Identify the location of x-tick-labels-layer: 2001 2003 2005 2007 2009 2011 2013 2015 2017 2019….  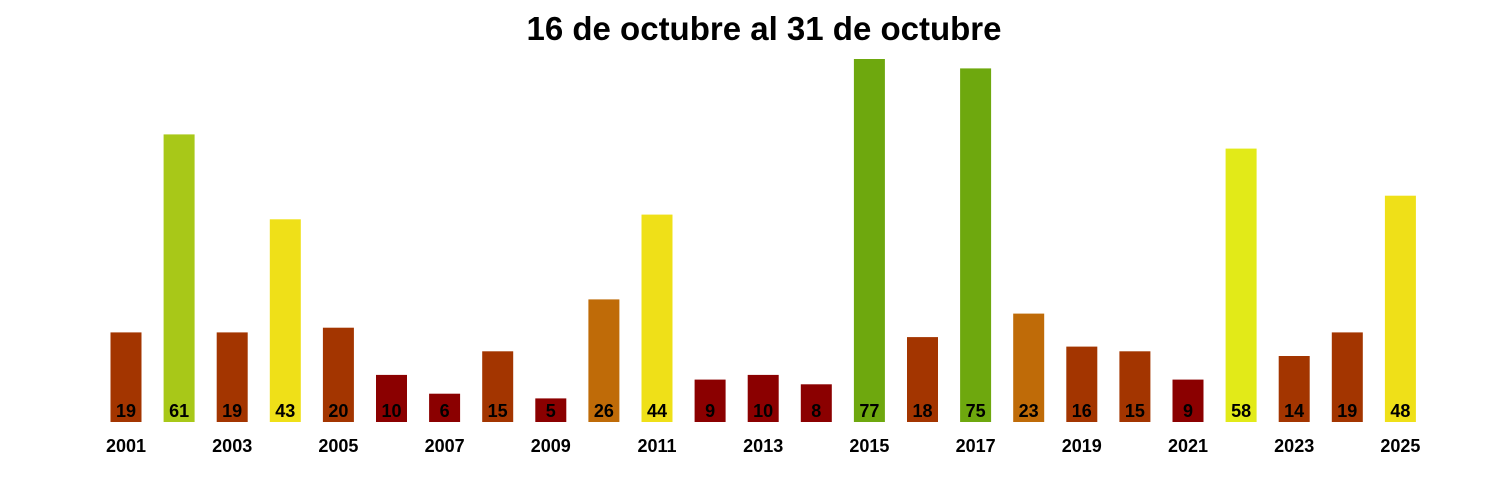
(763, 446).